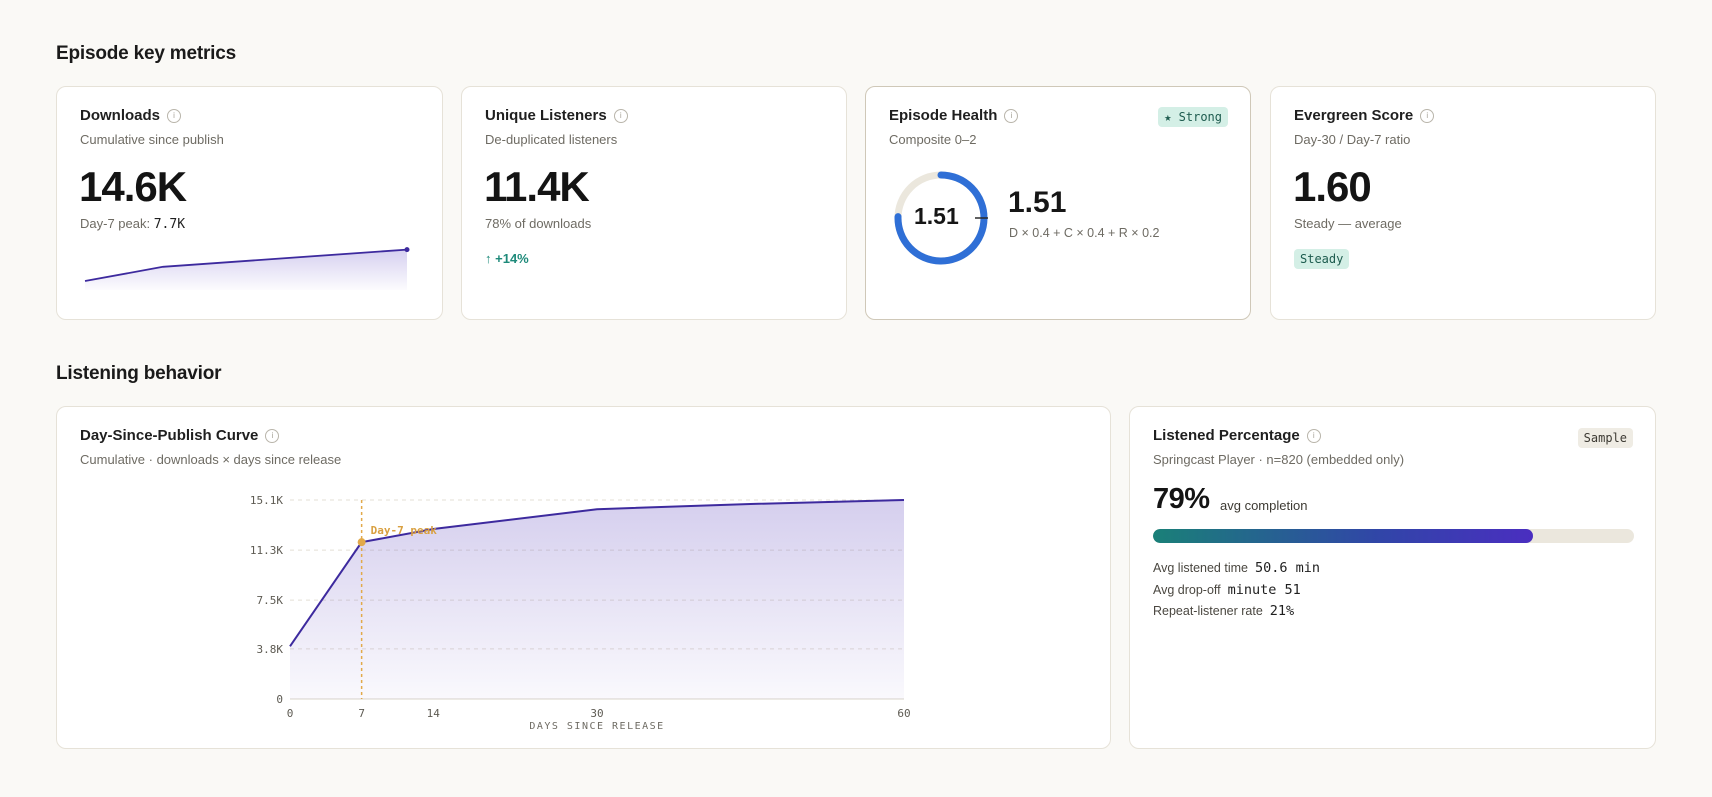  I want to click on sparkline-area, so click(246, 269).